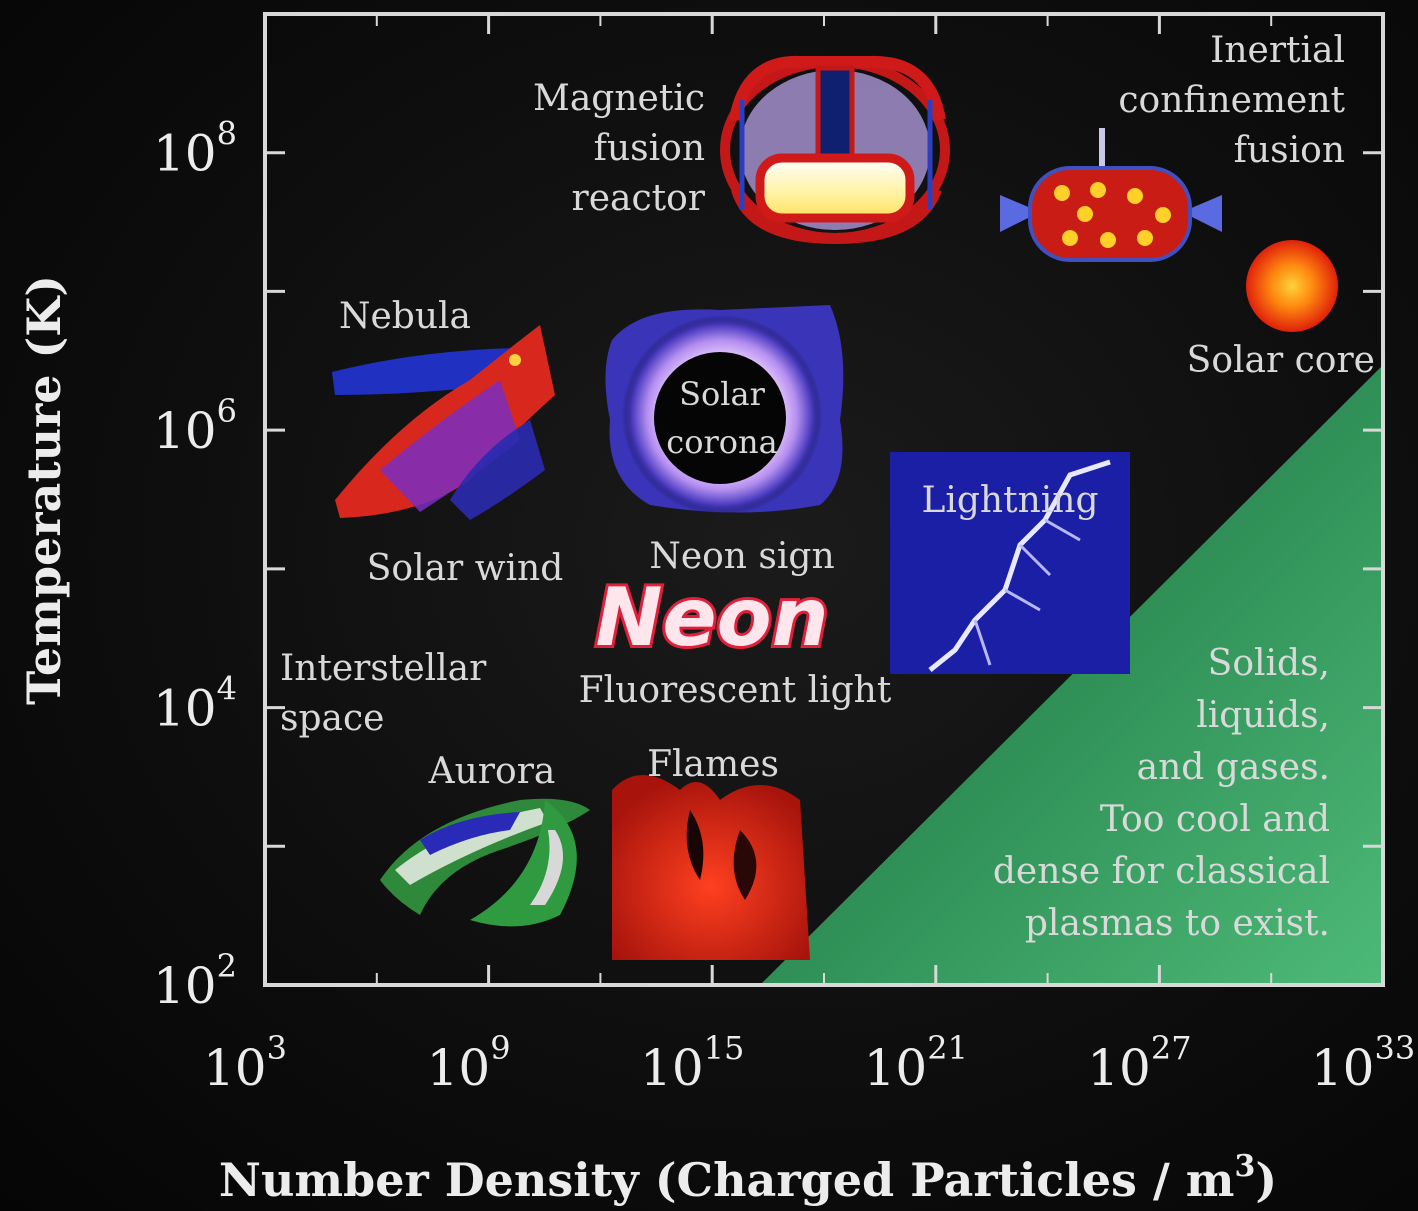  Describe the element at coordinates (195, 565) in the screenshot. I see `y-tick-labels: 10² 10⁴ 10⁶ 10⁸` at that location.